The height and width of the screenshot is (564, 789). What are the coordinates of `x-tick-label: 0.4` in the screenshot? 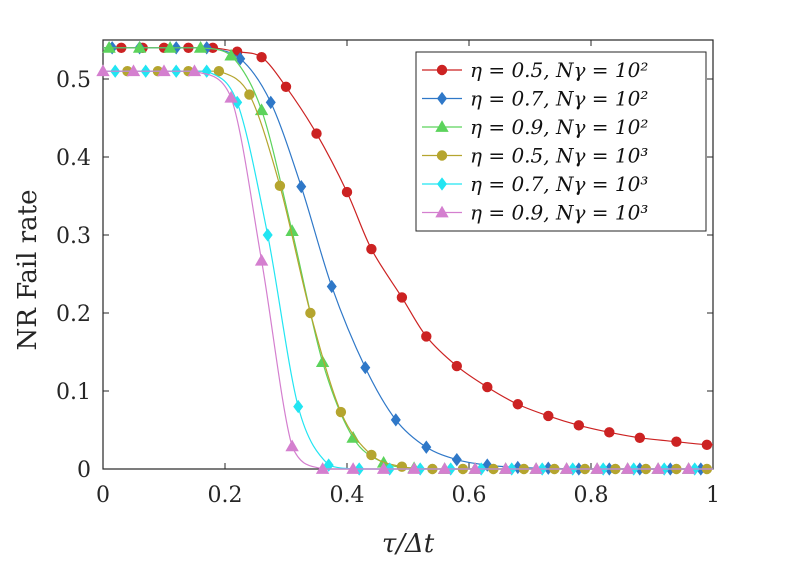 It's located at (347, 495).